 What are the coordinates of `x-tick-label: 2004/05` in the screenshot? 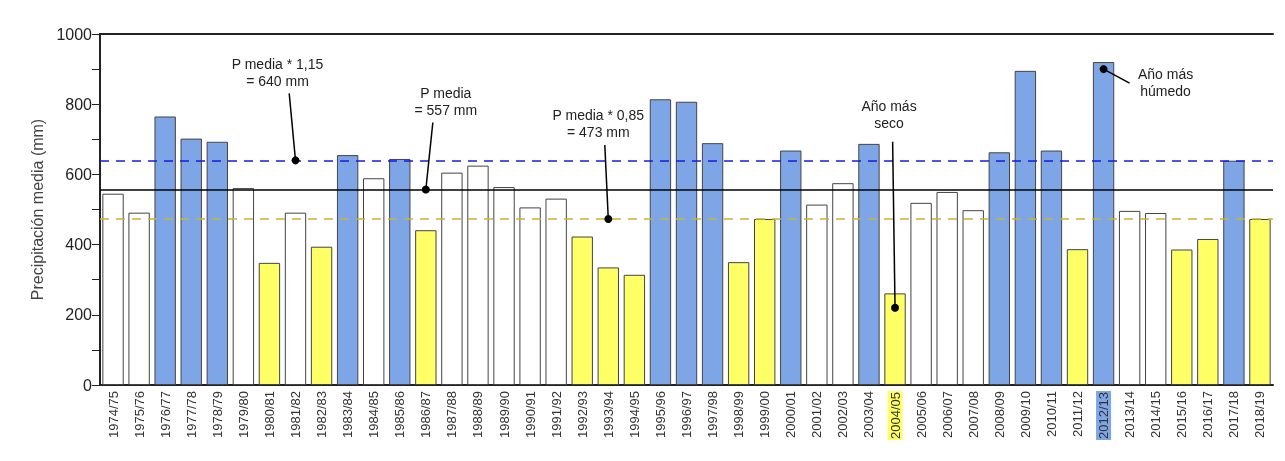 It's located at (895, 415).